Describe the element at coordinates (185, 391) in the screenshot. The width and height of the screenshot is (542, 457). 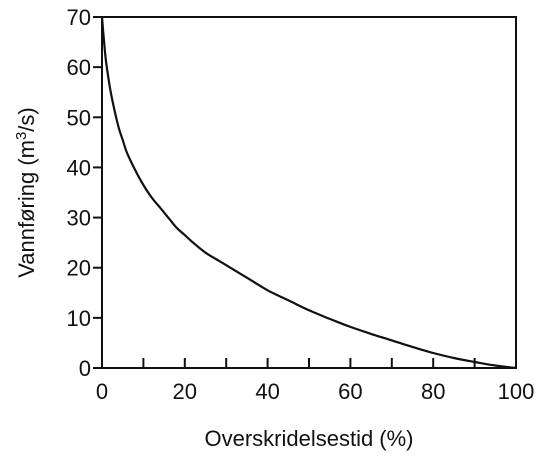
I see `x-tick-label: 20` at that location.